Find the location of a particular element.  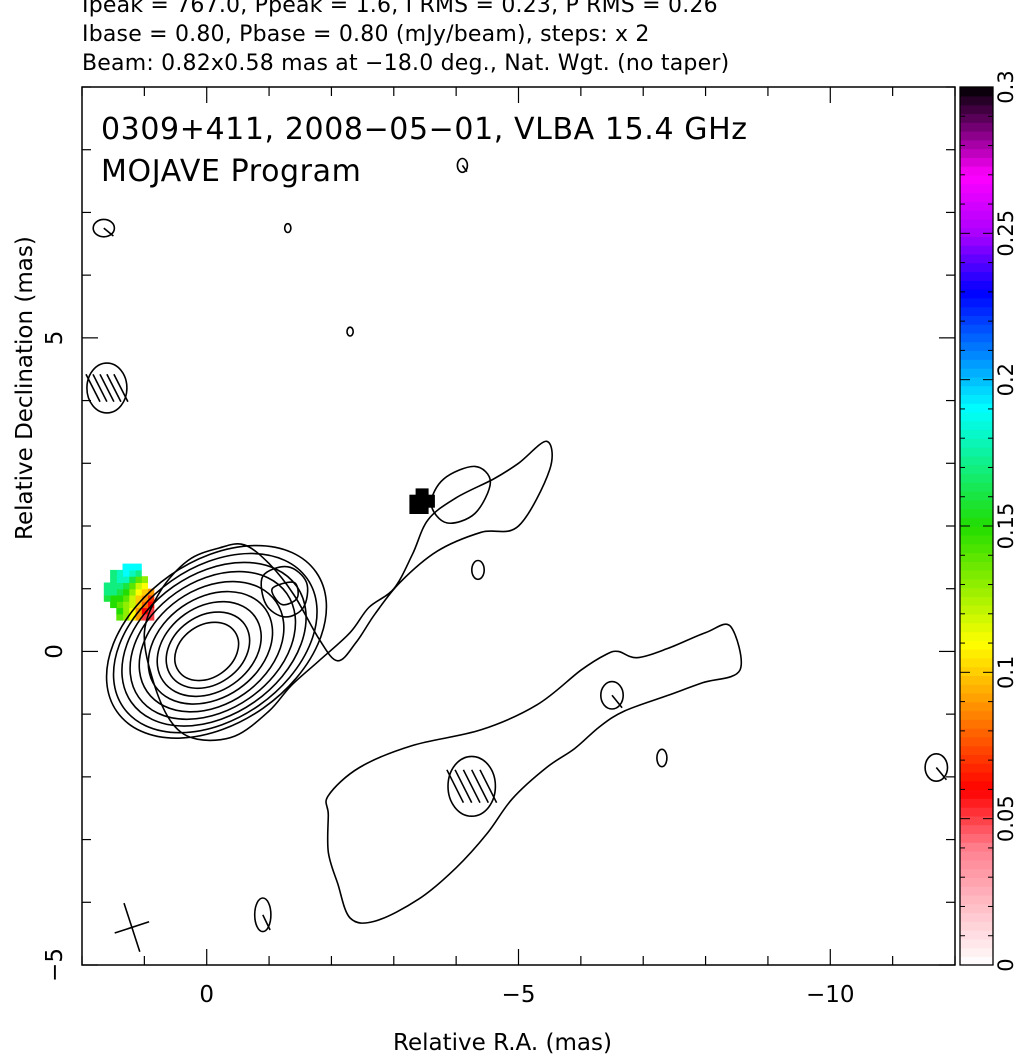

x-axis-label: Relative R.A. (mas) is located at coordinates (502, 1043).